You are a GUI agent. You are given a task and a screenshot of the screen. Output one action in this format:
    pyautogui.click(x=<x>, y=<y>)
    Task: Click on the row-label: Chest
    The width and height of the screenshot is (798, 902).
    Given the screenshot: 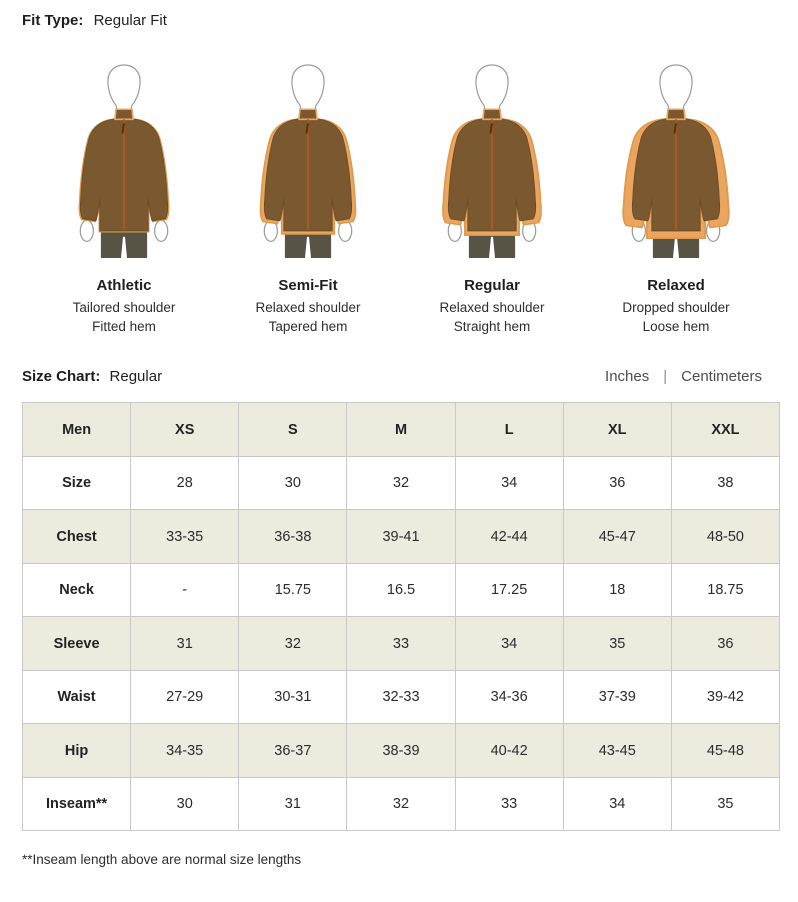 What is the action you would take?
    pyautogui.click(x=76, y=536)
    